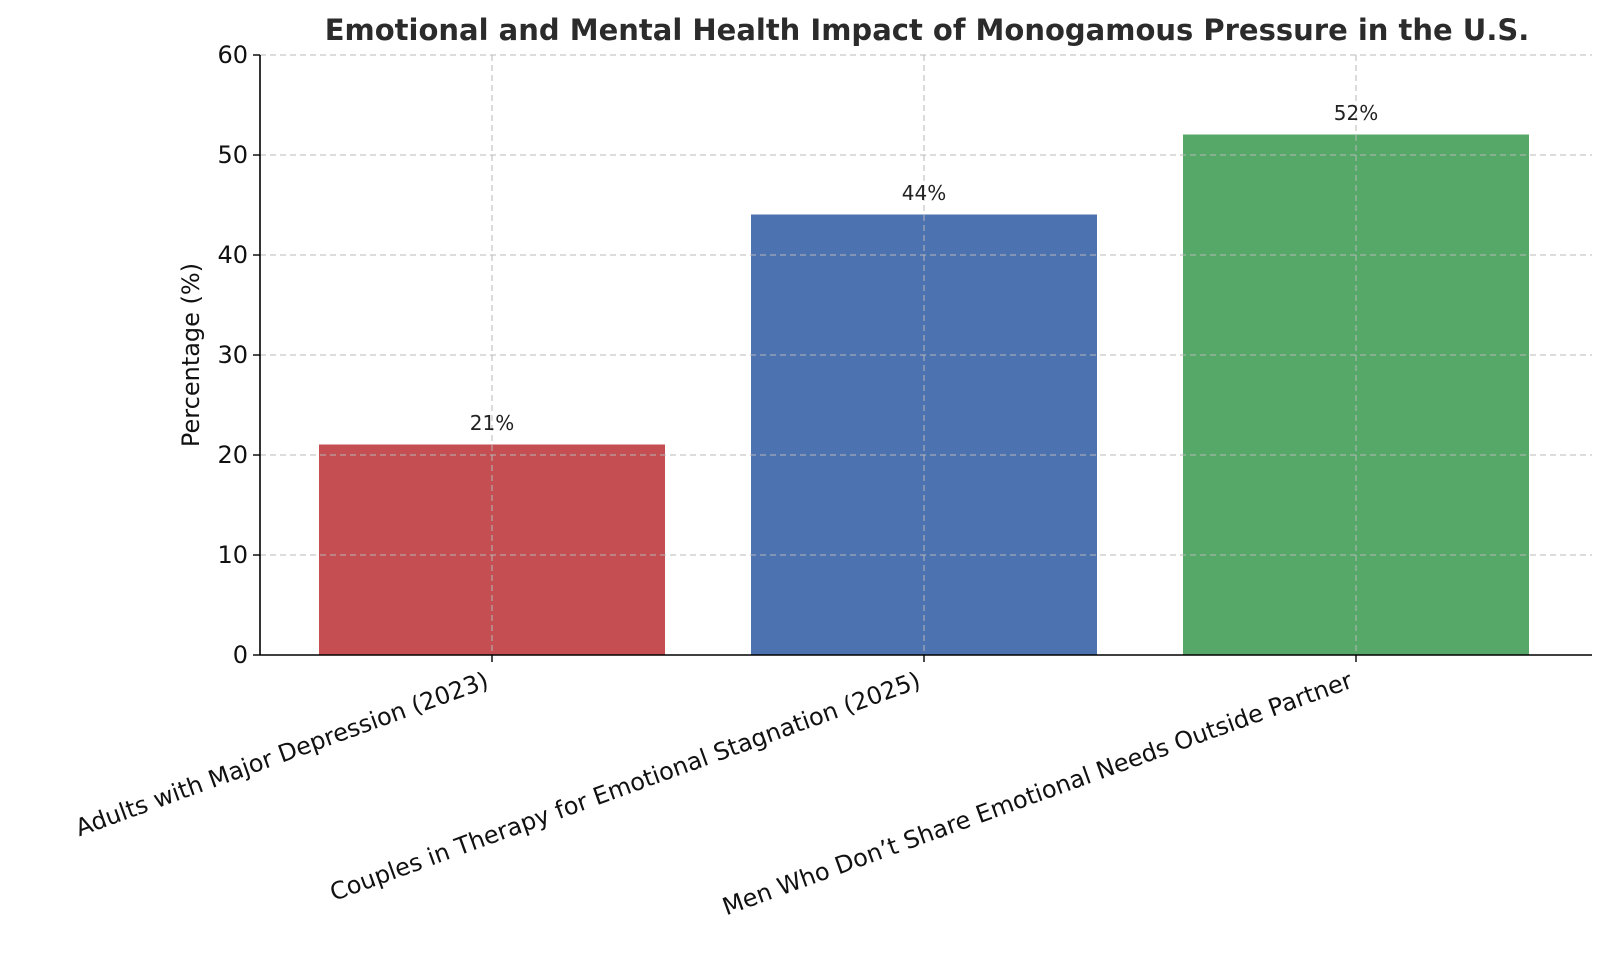 This screenshot has width=1600, height=960. I want to click on y-tick-label-60: 60, so click(232, 55).